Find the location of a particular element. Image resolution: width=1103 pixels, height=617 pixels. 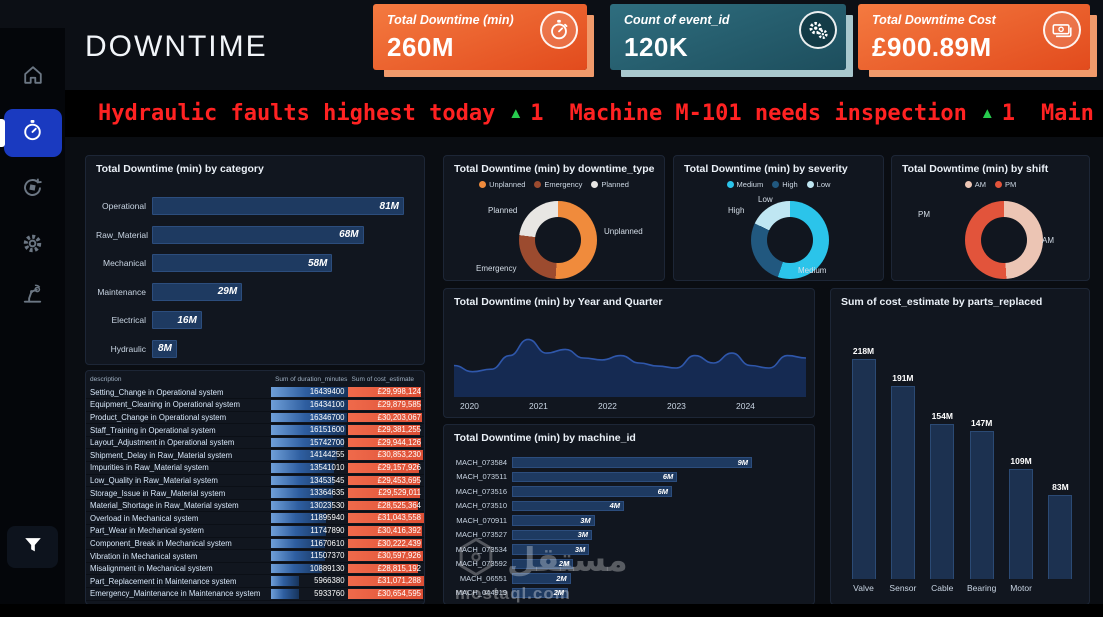

cell-cost: £30,597,926 is located at coordinates (385, 556).